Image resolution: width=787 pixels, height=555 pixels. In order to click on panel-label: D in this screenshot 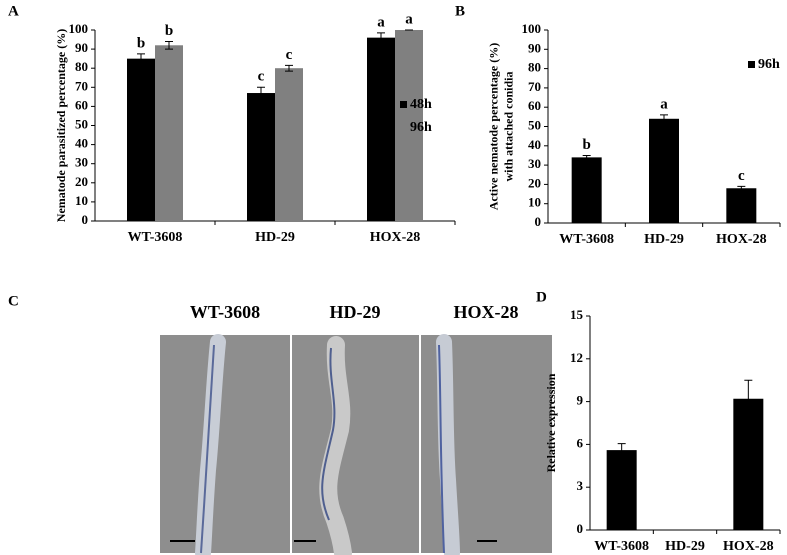, I will do `click(541, 297)`.